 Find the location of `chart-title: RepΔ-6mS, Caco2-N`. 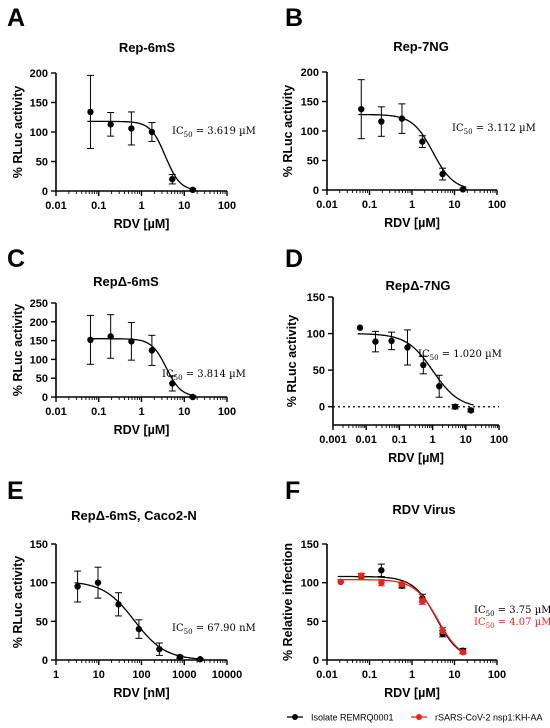

chart-title: RepΔ-6mS, Caco2-N is located at coordinates (134, 515).